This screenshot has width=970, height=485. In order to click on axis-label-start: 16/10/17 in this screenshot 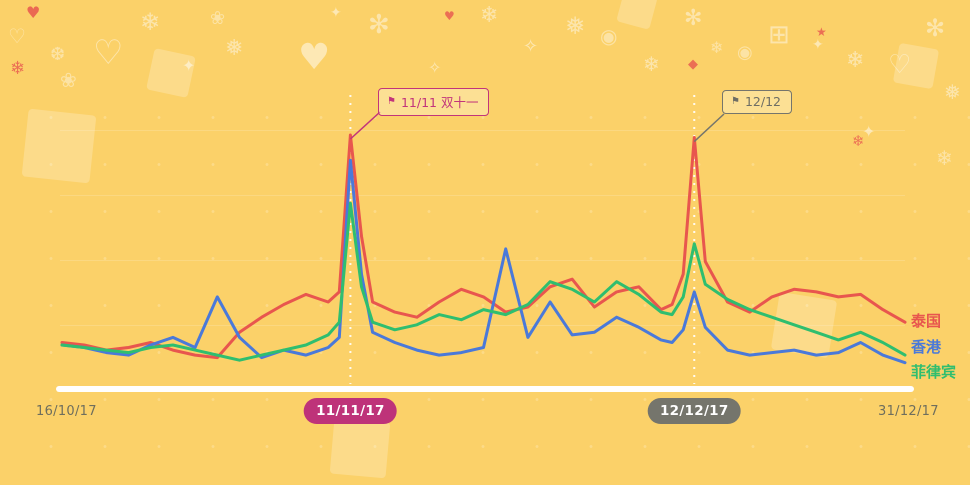, I will do `click(66, 411)`.